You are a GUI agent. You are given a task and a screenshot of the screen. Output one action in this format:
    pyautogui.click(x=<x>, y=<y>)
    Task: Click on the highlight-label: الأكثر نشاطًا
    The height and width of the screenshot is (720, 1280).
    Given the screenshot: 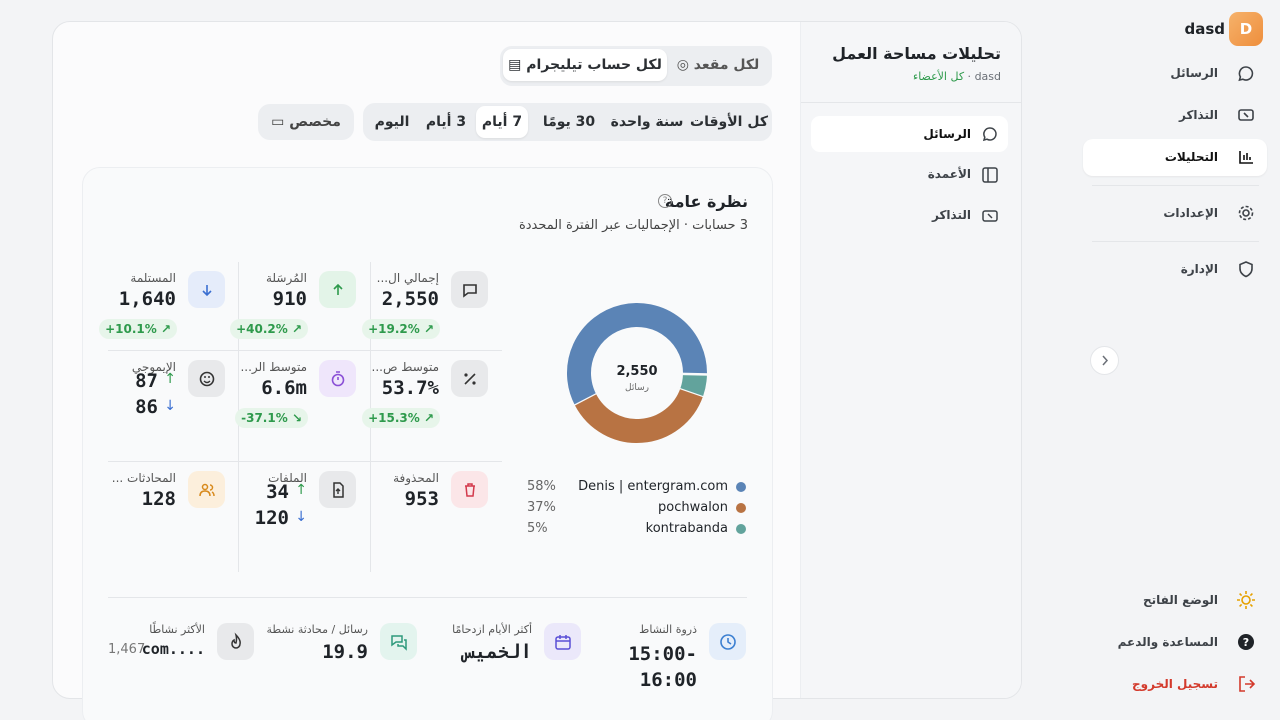 What is the action you would take?
    pyautogui.click(x=177, y=629)
    